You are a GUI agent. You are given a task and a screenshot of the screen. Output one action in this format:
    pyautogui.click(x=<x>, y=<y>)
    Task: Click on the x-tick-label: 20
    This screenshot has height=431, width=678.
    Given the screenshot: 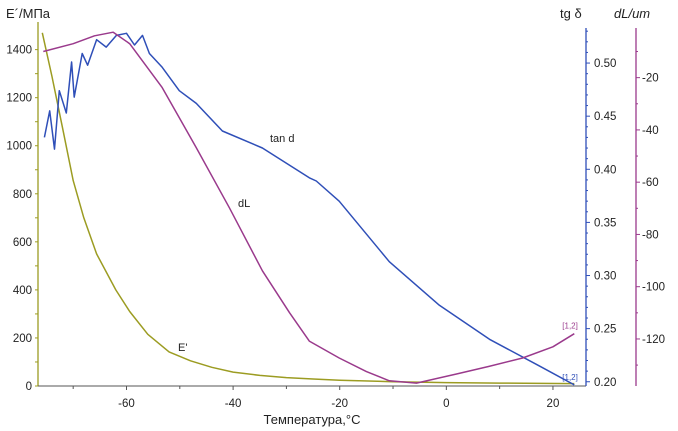 What is the action you would take?
    pyautogui.click(x=553, y=404)
    